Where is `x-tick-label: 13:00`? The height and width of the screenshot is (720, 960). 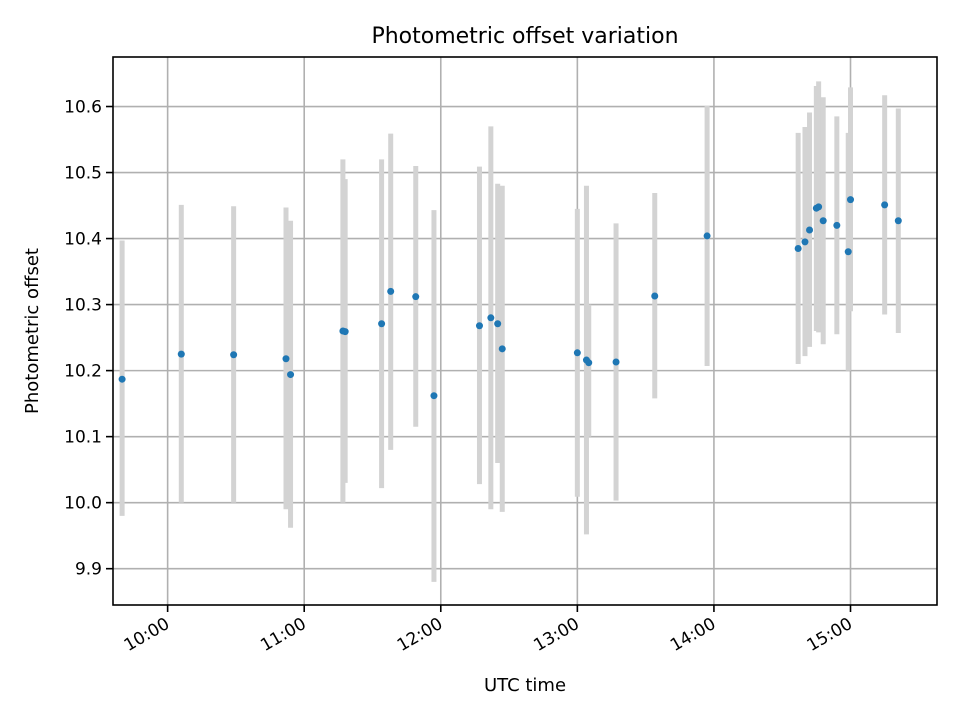
x-tick-label: 13:00 is located at coordinates (556, 635).